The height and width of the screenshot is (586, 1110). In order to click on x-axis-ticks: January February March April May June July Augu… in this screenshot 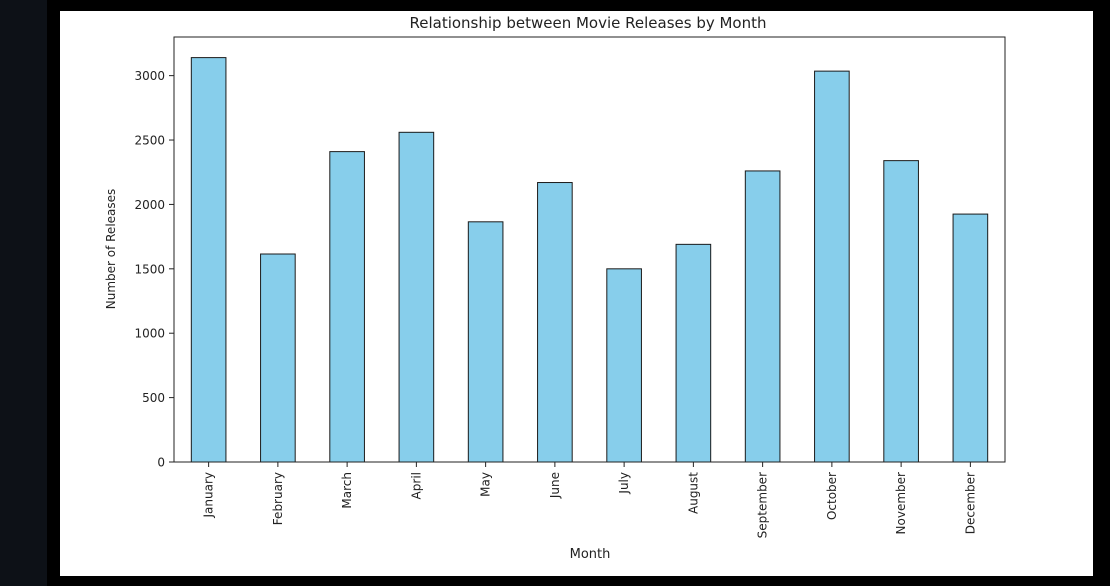, I will do `click(589, 500)`.